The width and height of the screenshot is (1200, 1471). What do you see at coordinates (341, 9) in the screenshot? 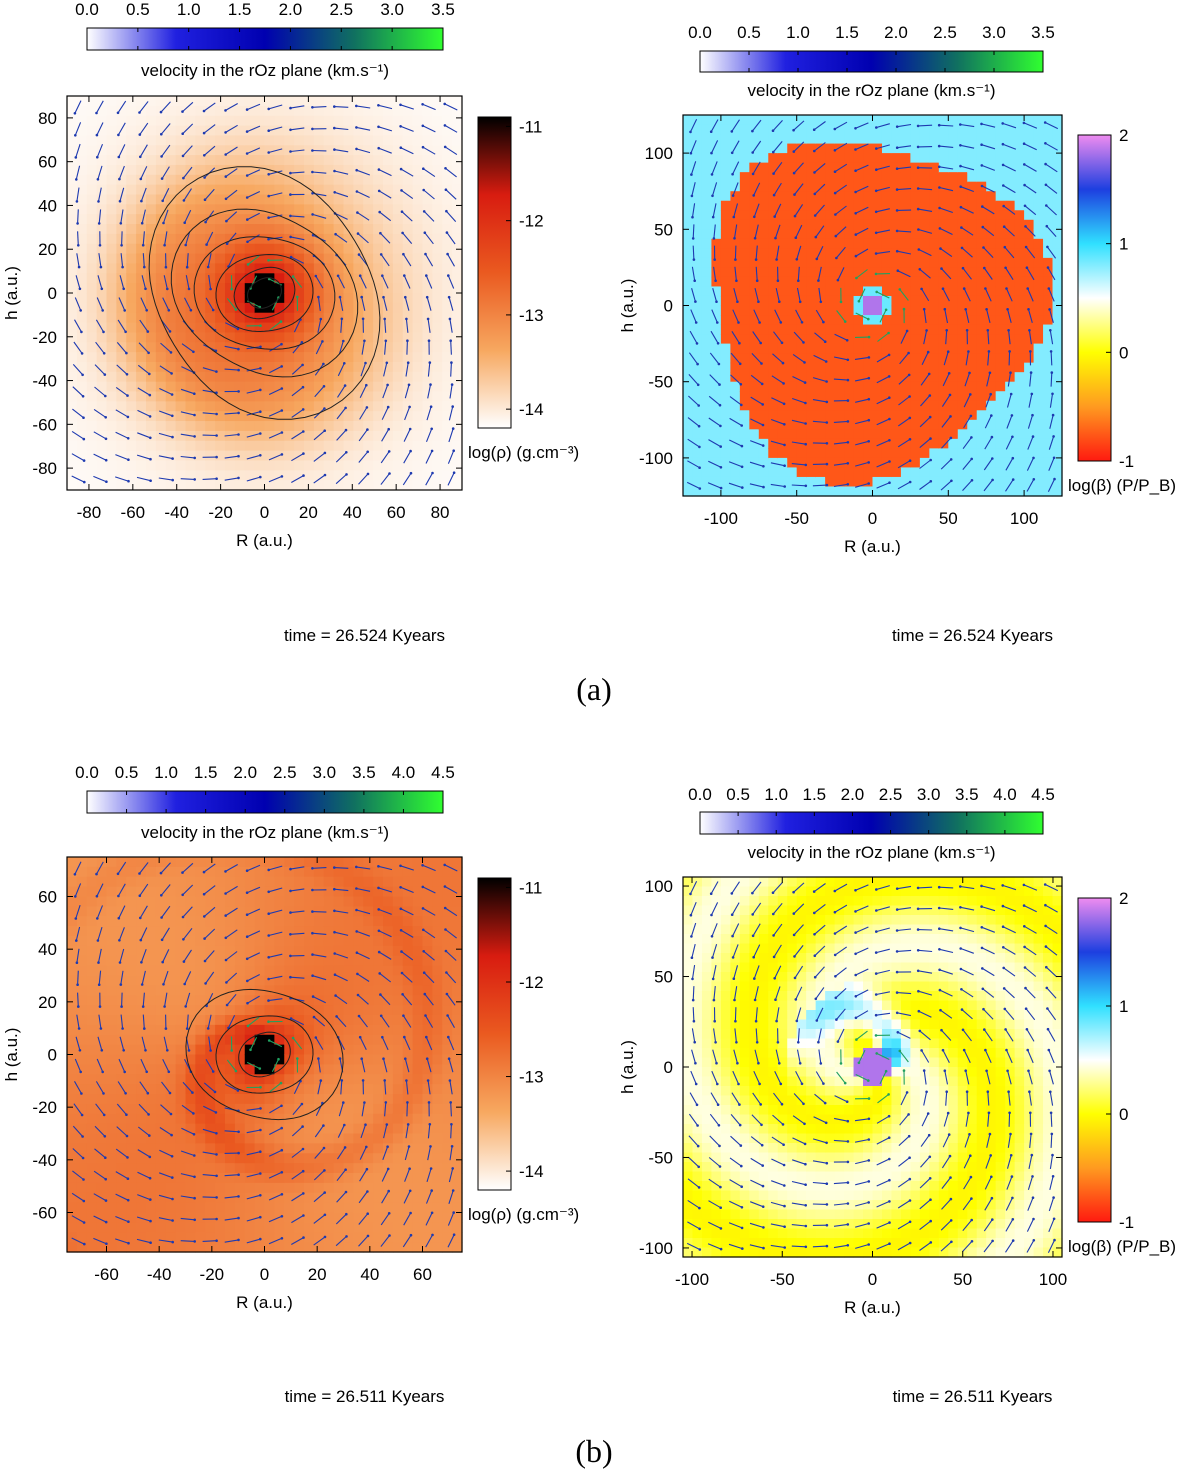
I see `velocity-tick-label: 2.5` at bounding box center [341, 9].